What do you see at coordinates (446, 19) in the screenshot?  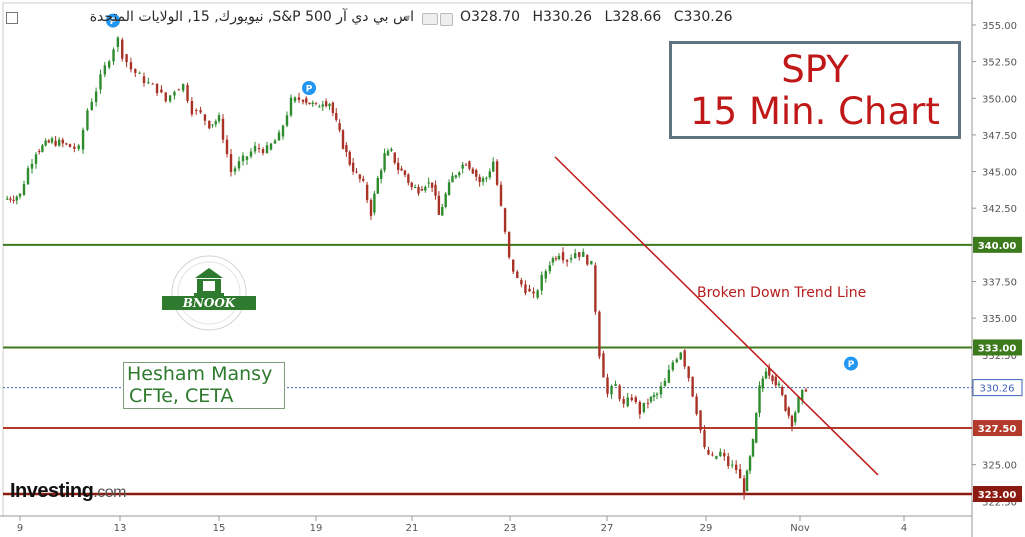 I see `gear-icon` at bounding box center [446, 19].